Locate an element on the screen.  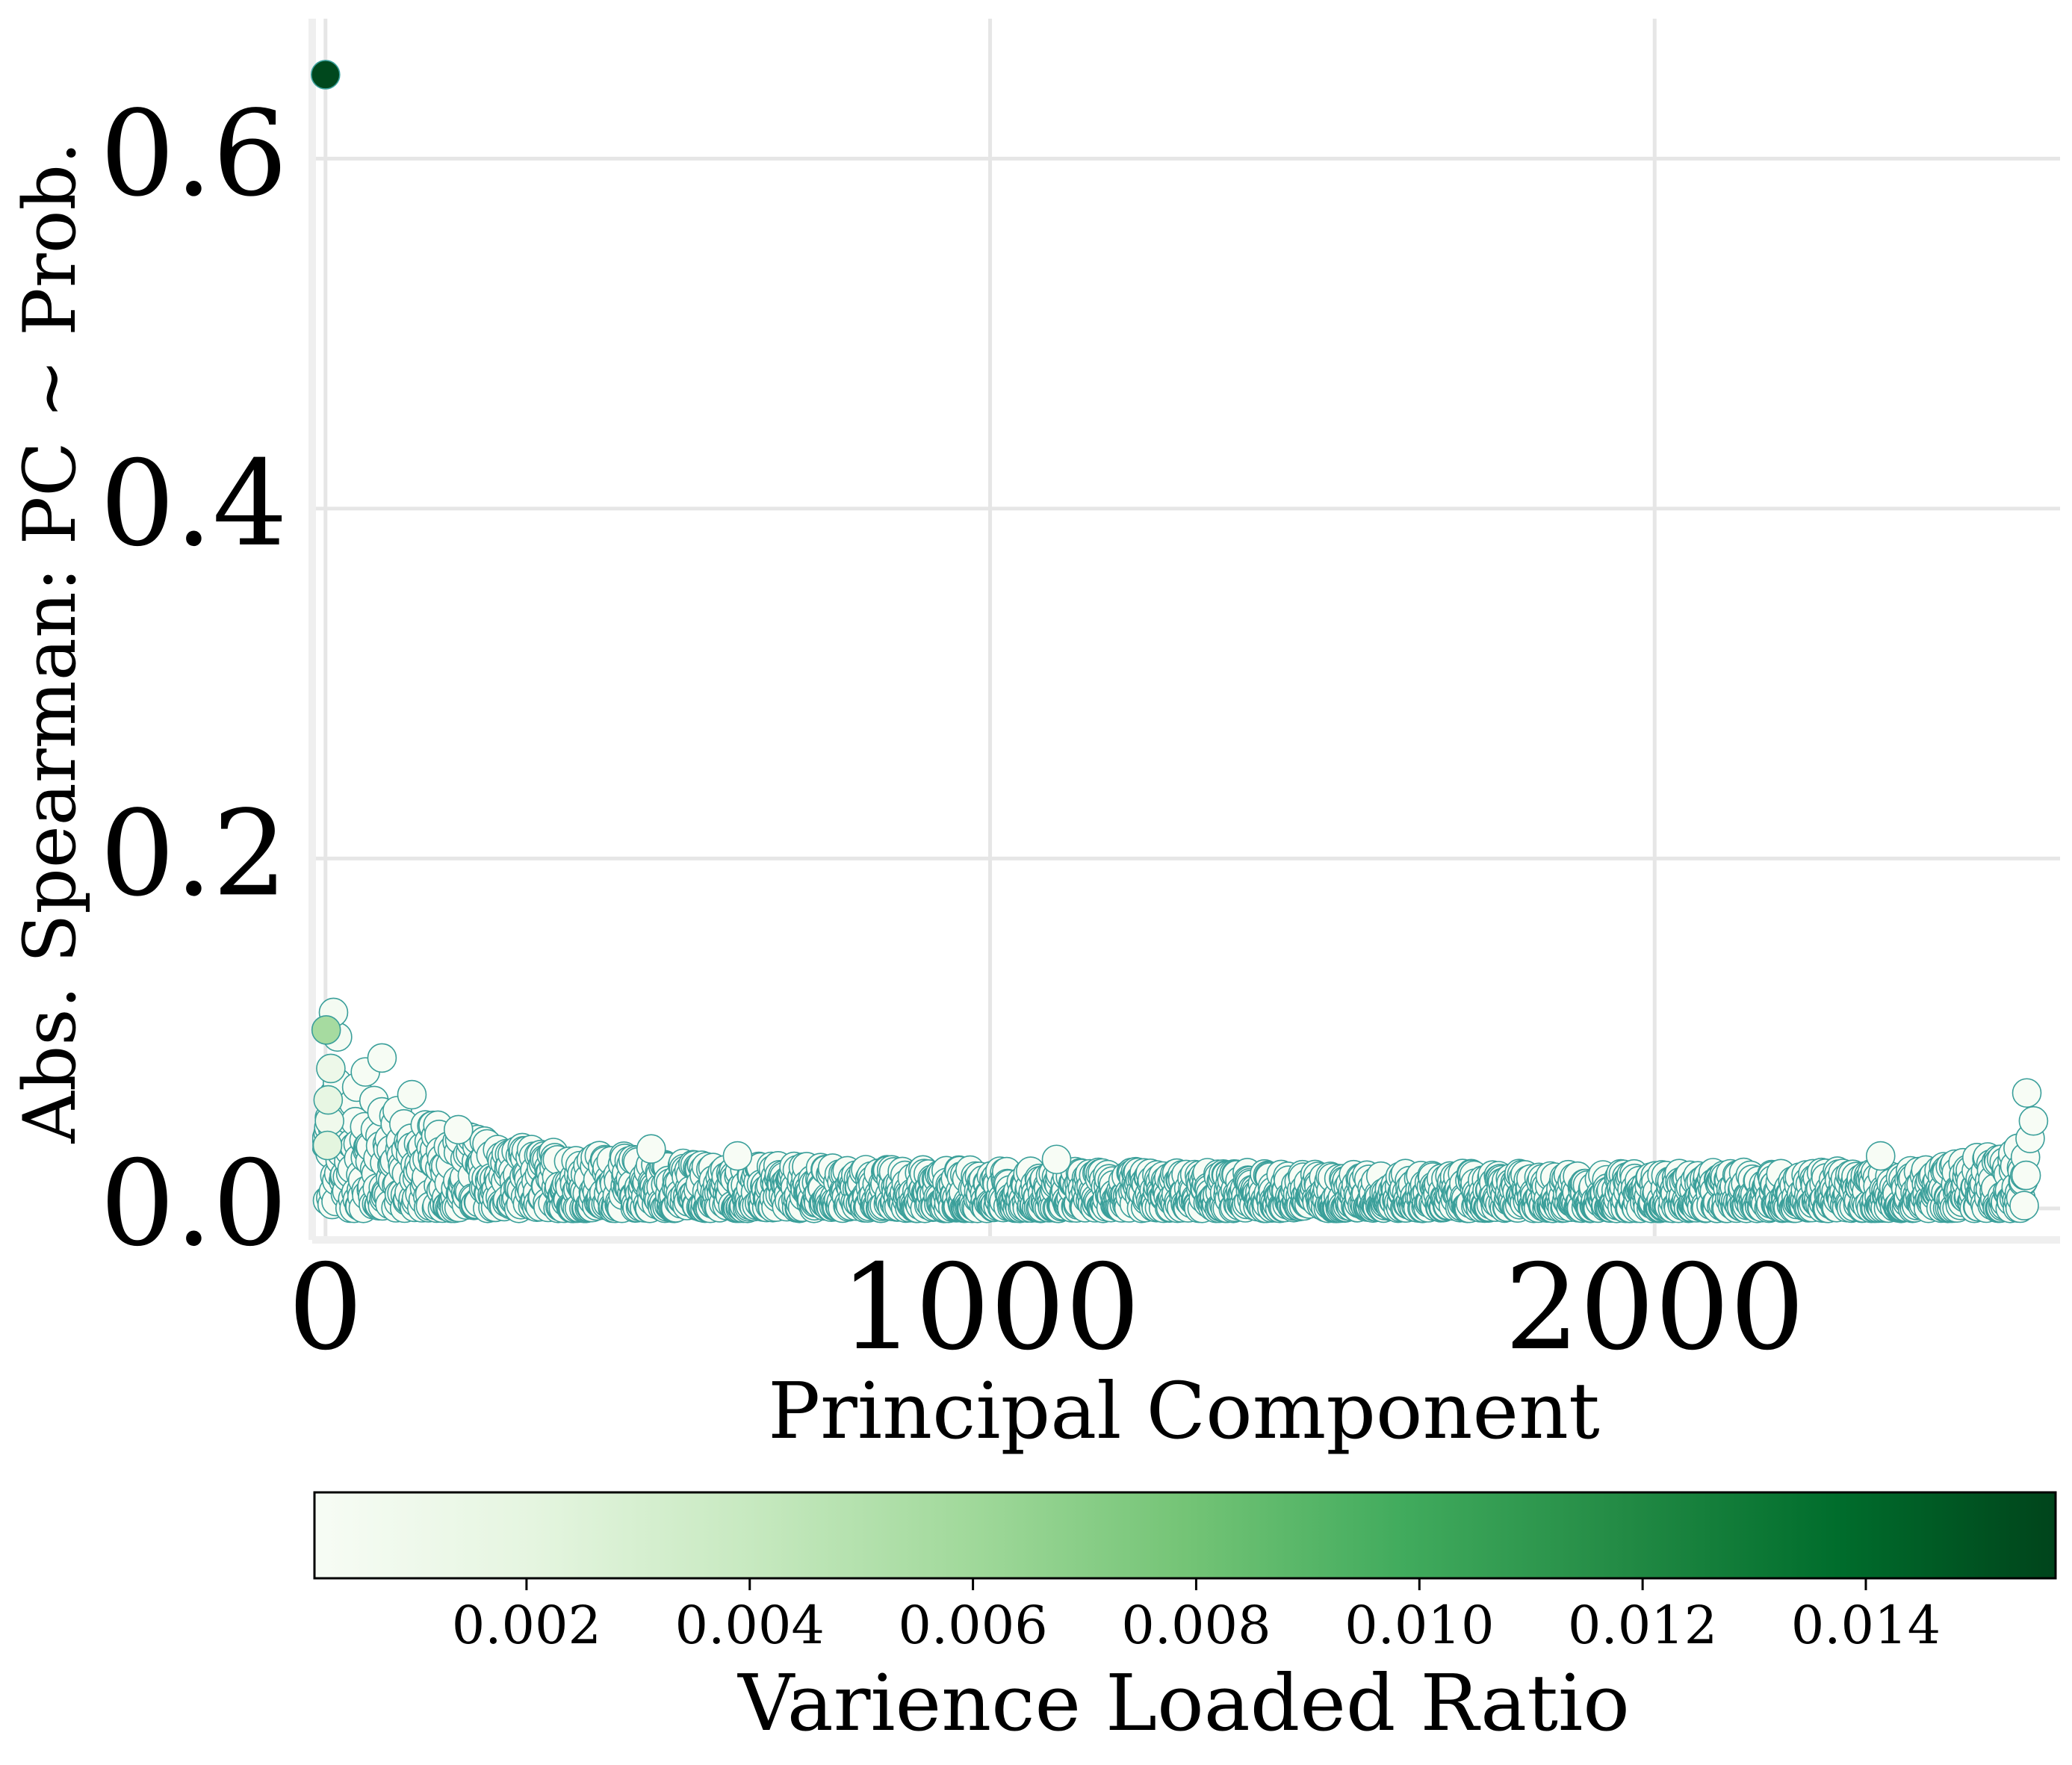
colorbar-tick-label: 0.006 is located at coordinates (972, 1625).